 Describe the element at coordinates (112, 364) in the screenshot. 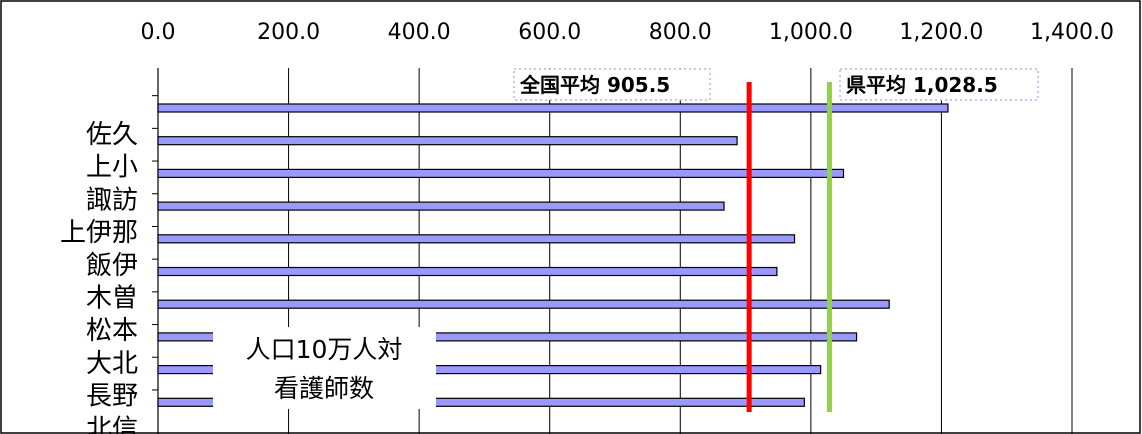

I see `category-label: 大北` at that location.